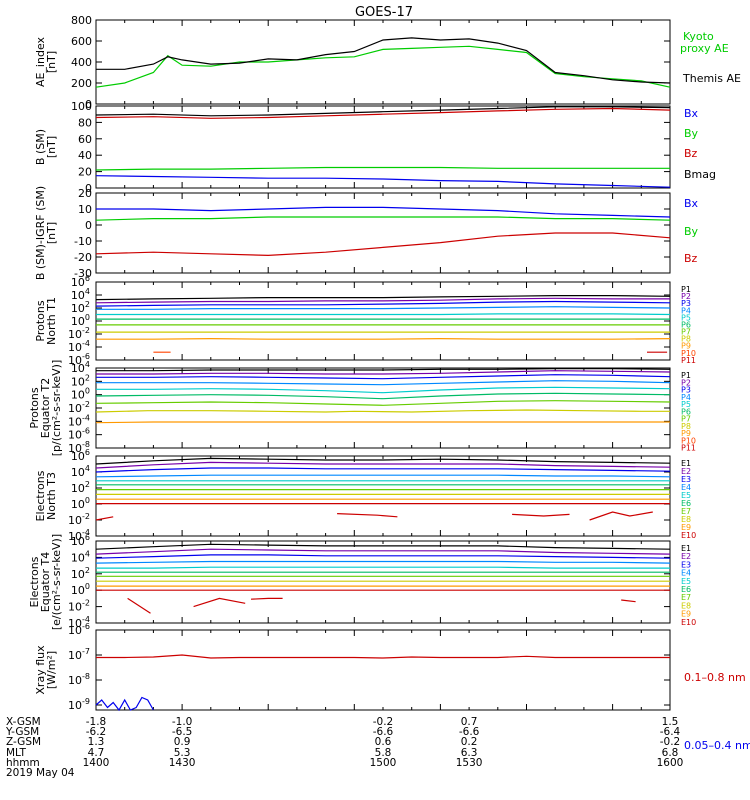 The image size is (750, 800). What do you see at coordinates (686, 426) in the screenshot?
I see `legend-label: P8` at bounding box center [686, 426].